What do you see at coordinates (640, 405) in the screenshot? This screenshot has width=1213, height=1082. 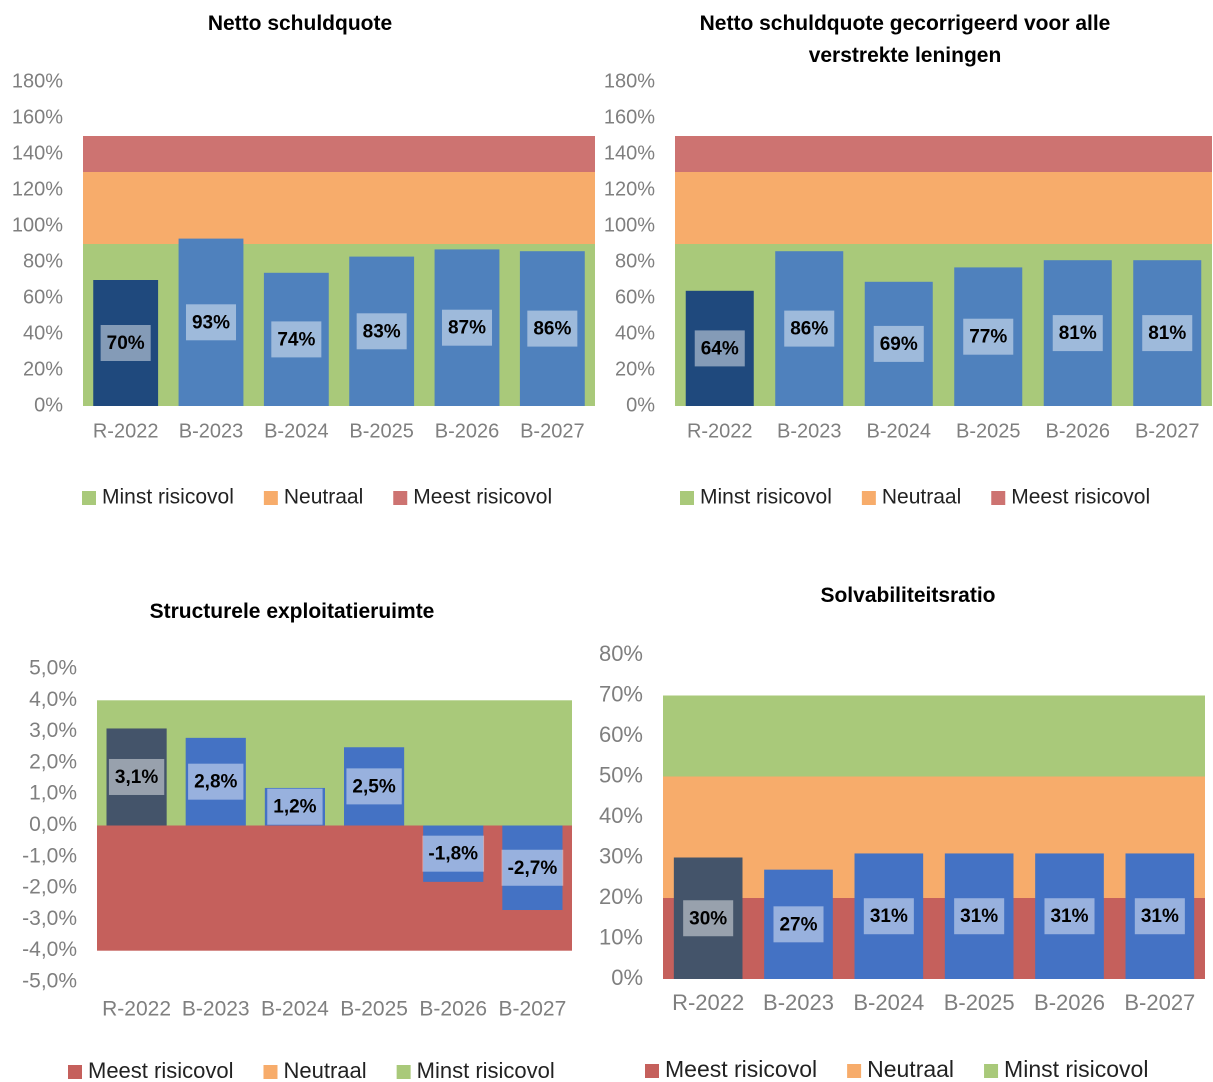 I see `y-tick-label: 0%` at bounding box center [640, 405].